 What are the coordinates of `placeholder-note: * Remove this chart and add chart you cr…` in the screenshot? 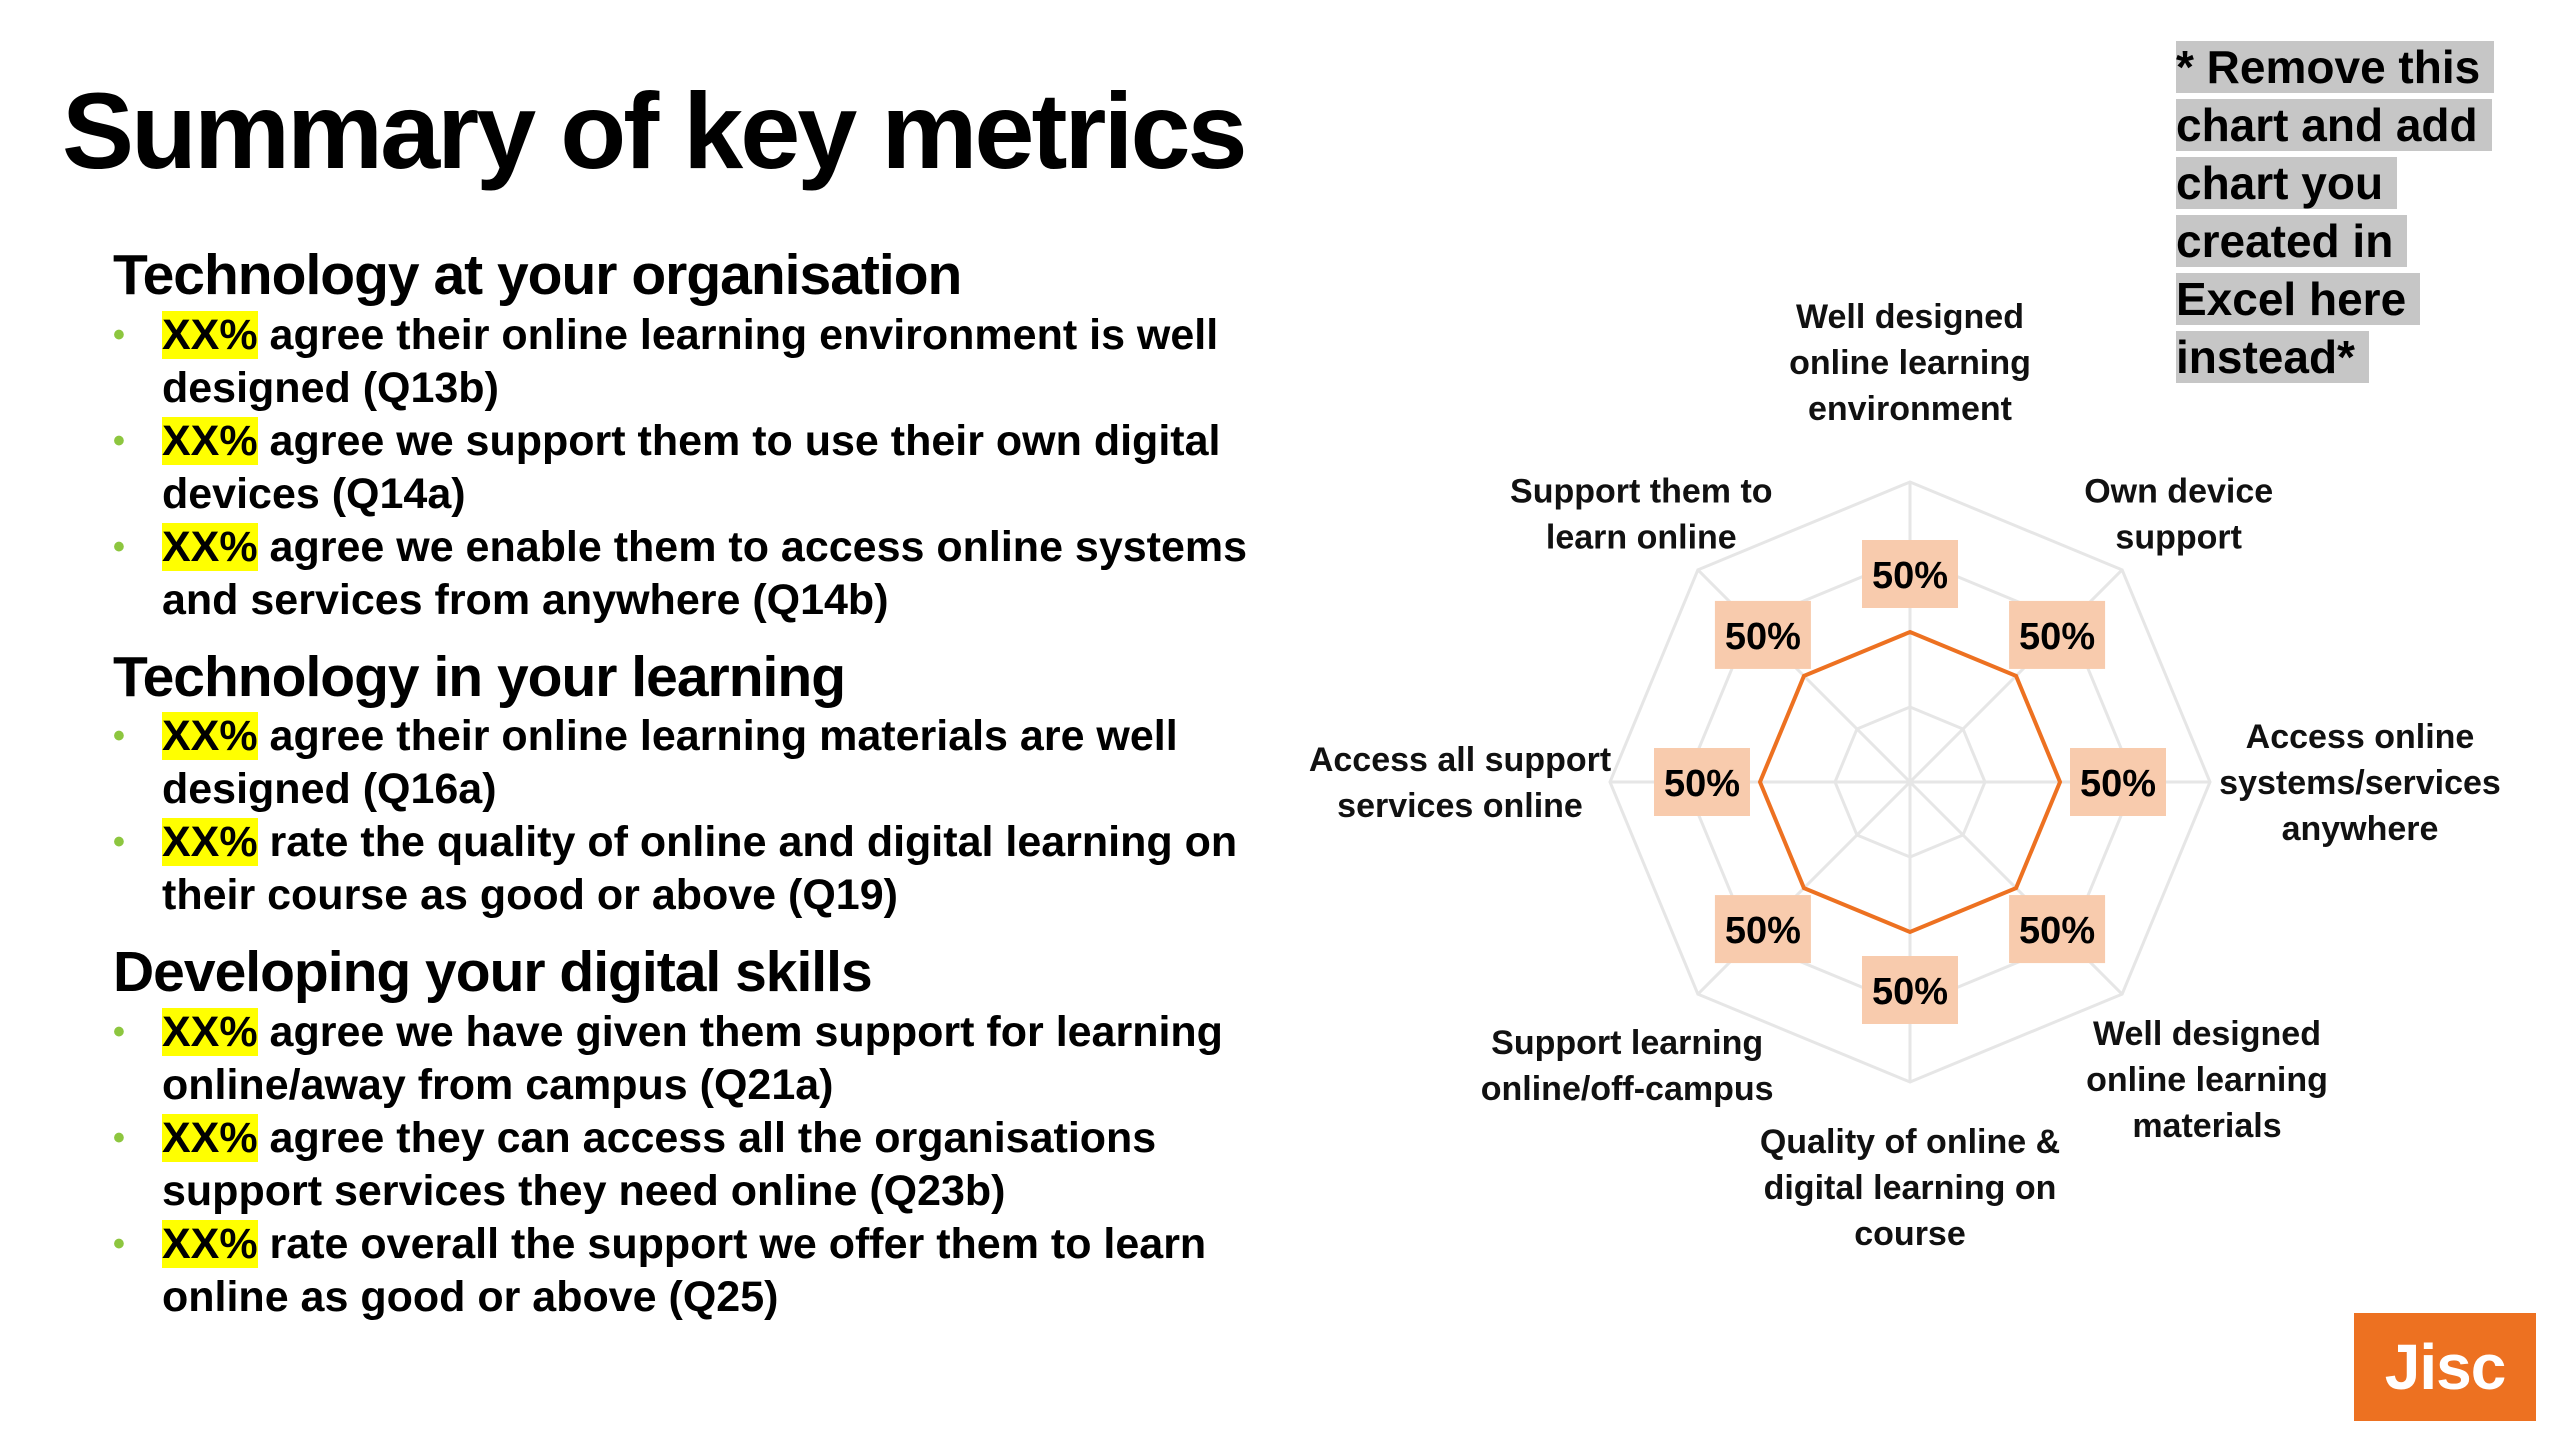 It's located at (2341, 212).